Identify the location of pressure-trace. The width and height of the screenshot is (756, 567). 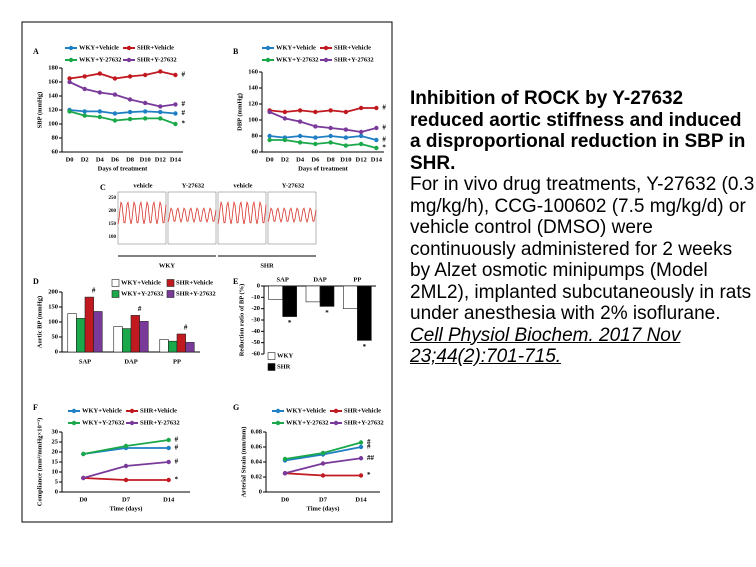
(192, 215).